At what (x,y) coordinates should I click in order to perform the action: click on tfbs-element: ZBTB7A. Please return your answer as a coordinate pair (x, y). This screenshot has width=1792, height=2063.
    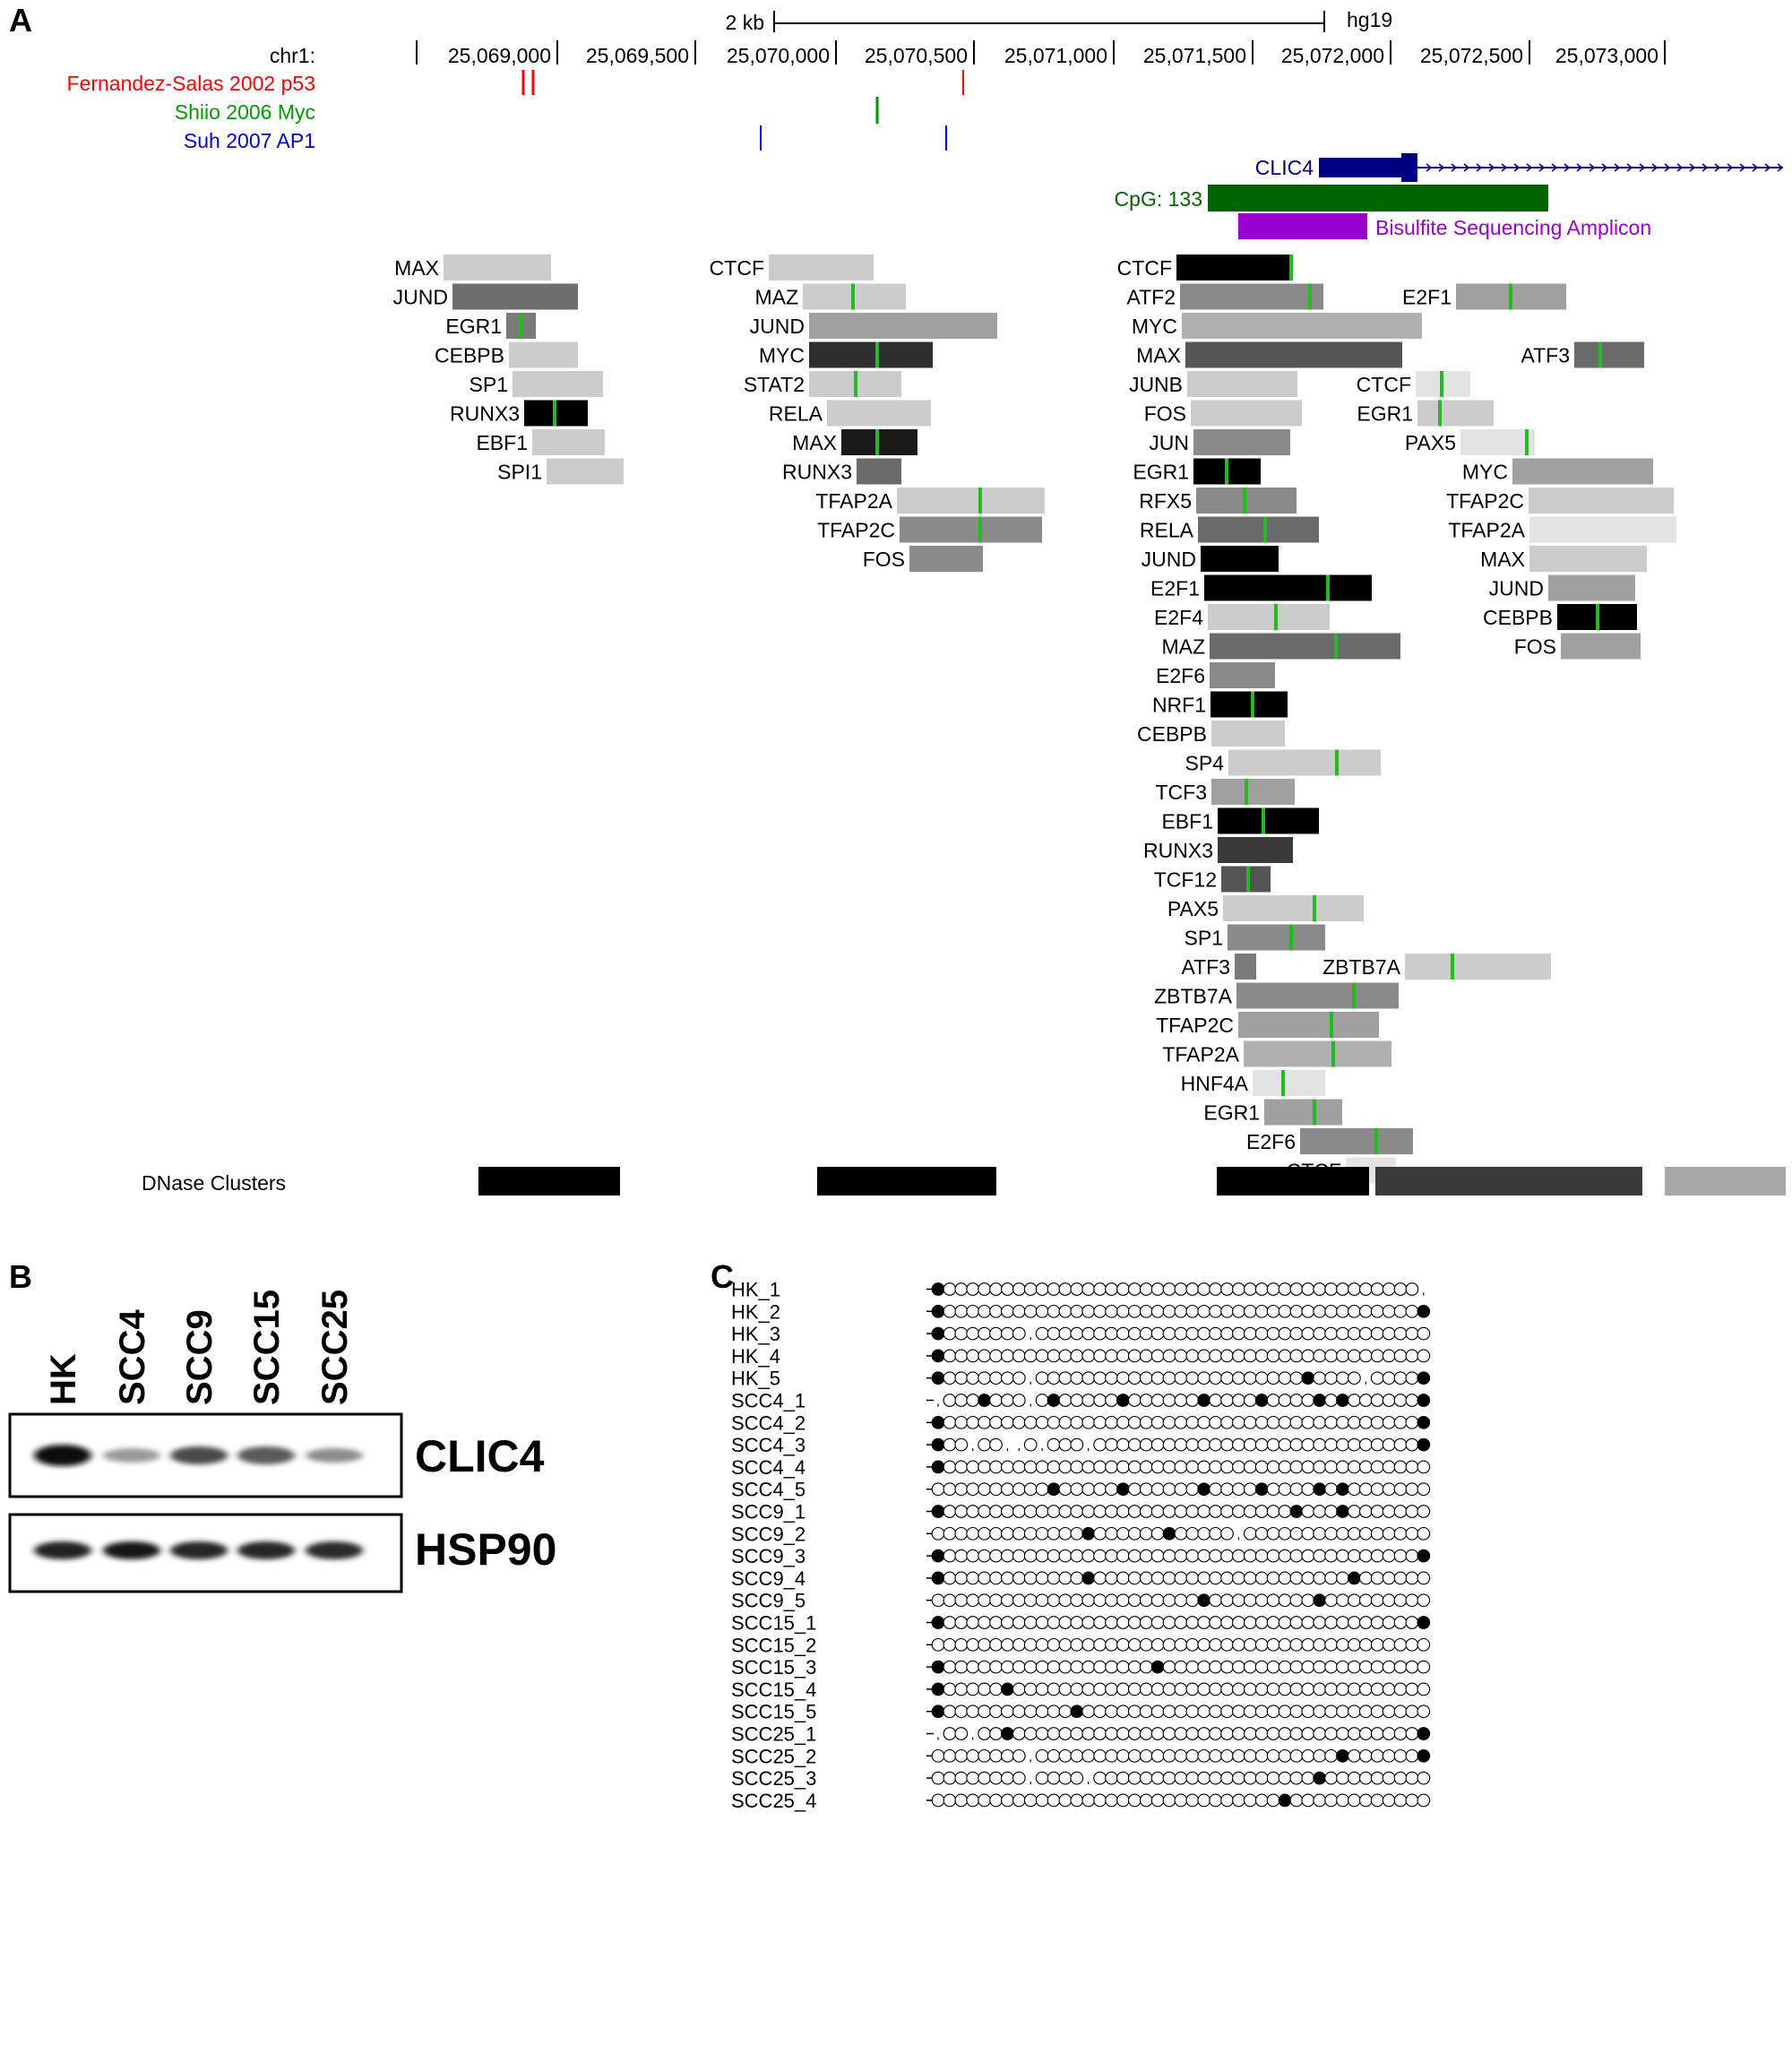
    Looking at the image, I should click on (1436, 967).